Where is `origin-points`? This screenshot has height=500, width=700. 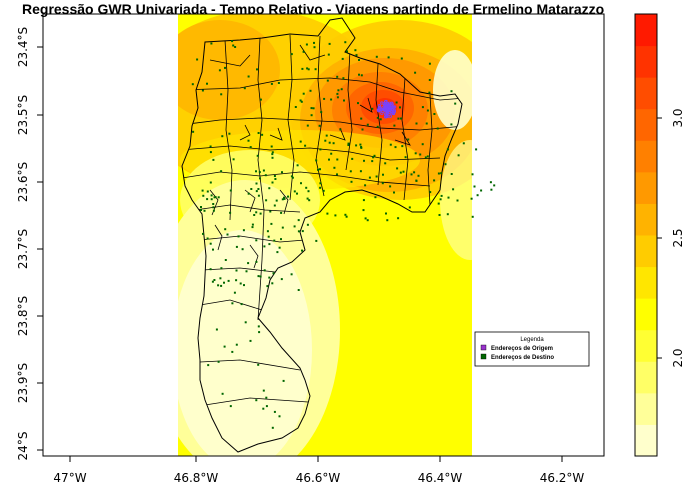 origin-points is located at coordinates (386, 109).